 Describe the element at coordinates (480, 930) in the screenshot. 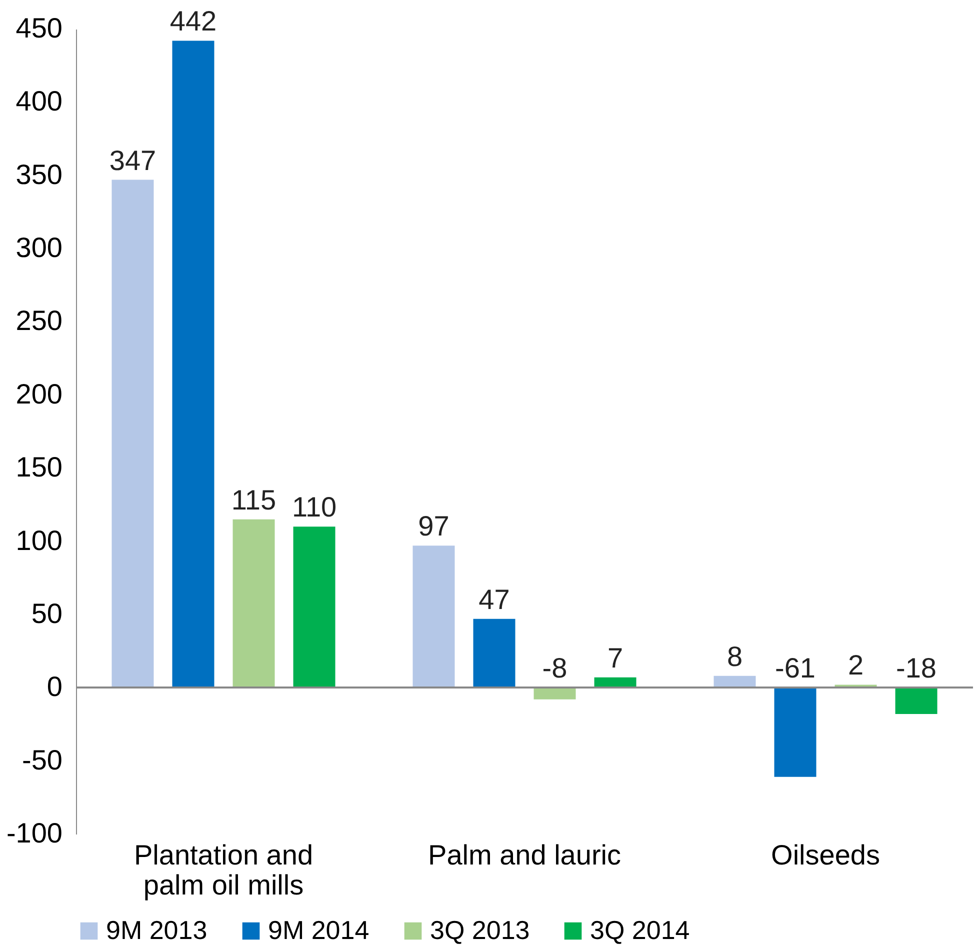

I see `legend-label: 3Q 2013` at that location.